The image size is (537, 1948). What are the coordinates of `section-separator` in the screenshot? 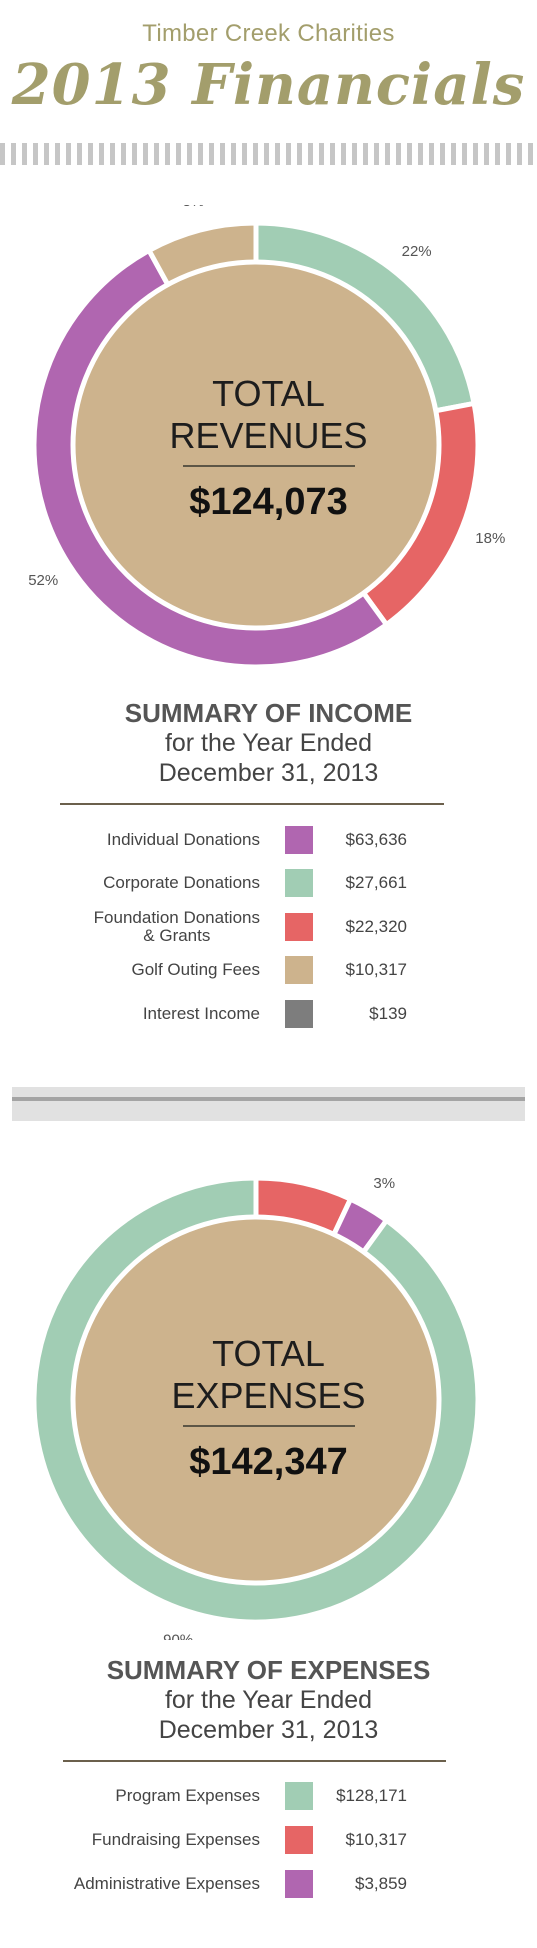 It's located at (268, 1104).